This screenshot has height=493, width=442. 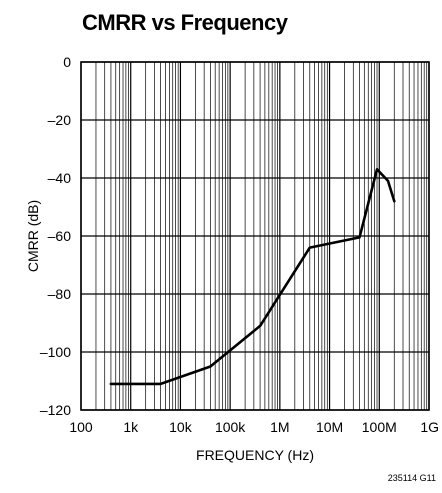 What do you see at coordinates (60, 120) in the screenshot?
I see `y-tick-label: –20` at bounding box center [60, 120].